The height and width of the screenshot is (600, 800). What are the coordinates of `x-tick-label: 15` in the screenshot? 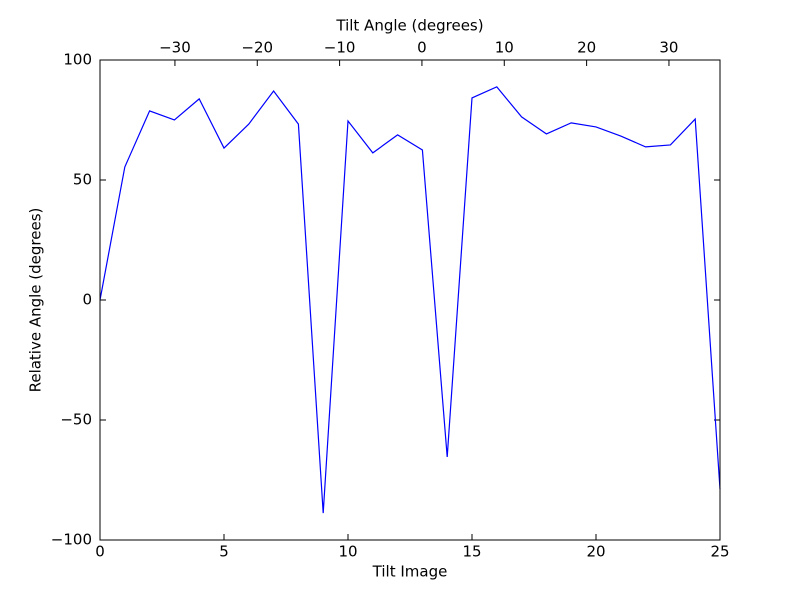 It's located at (471, 552).